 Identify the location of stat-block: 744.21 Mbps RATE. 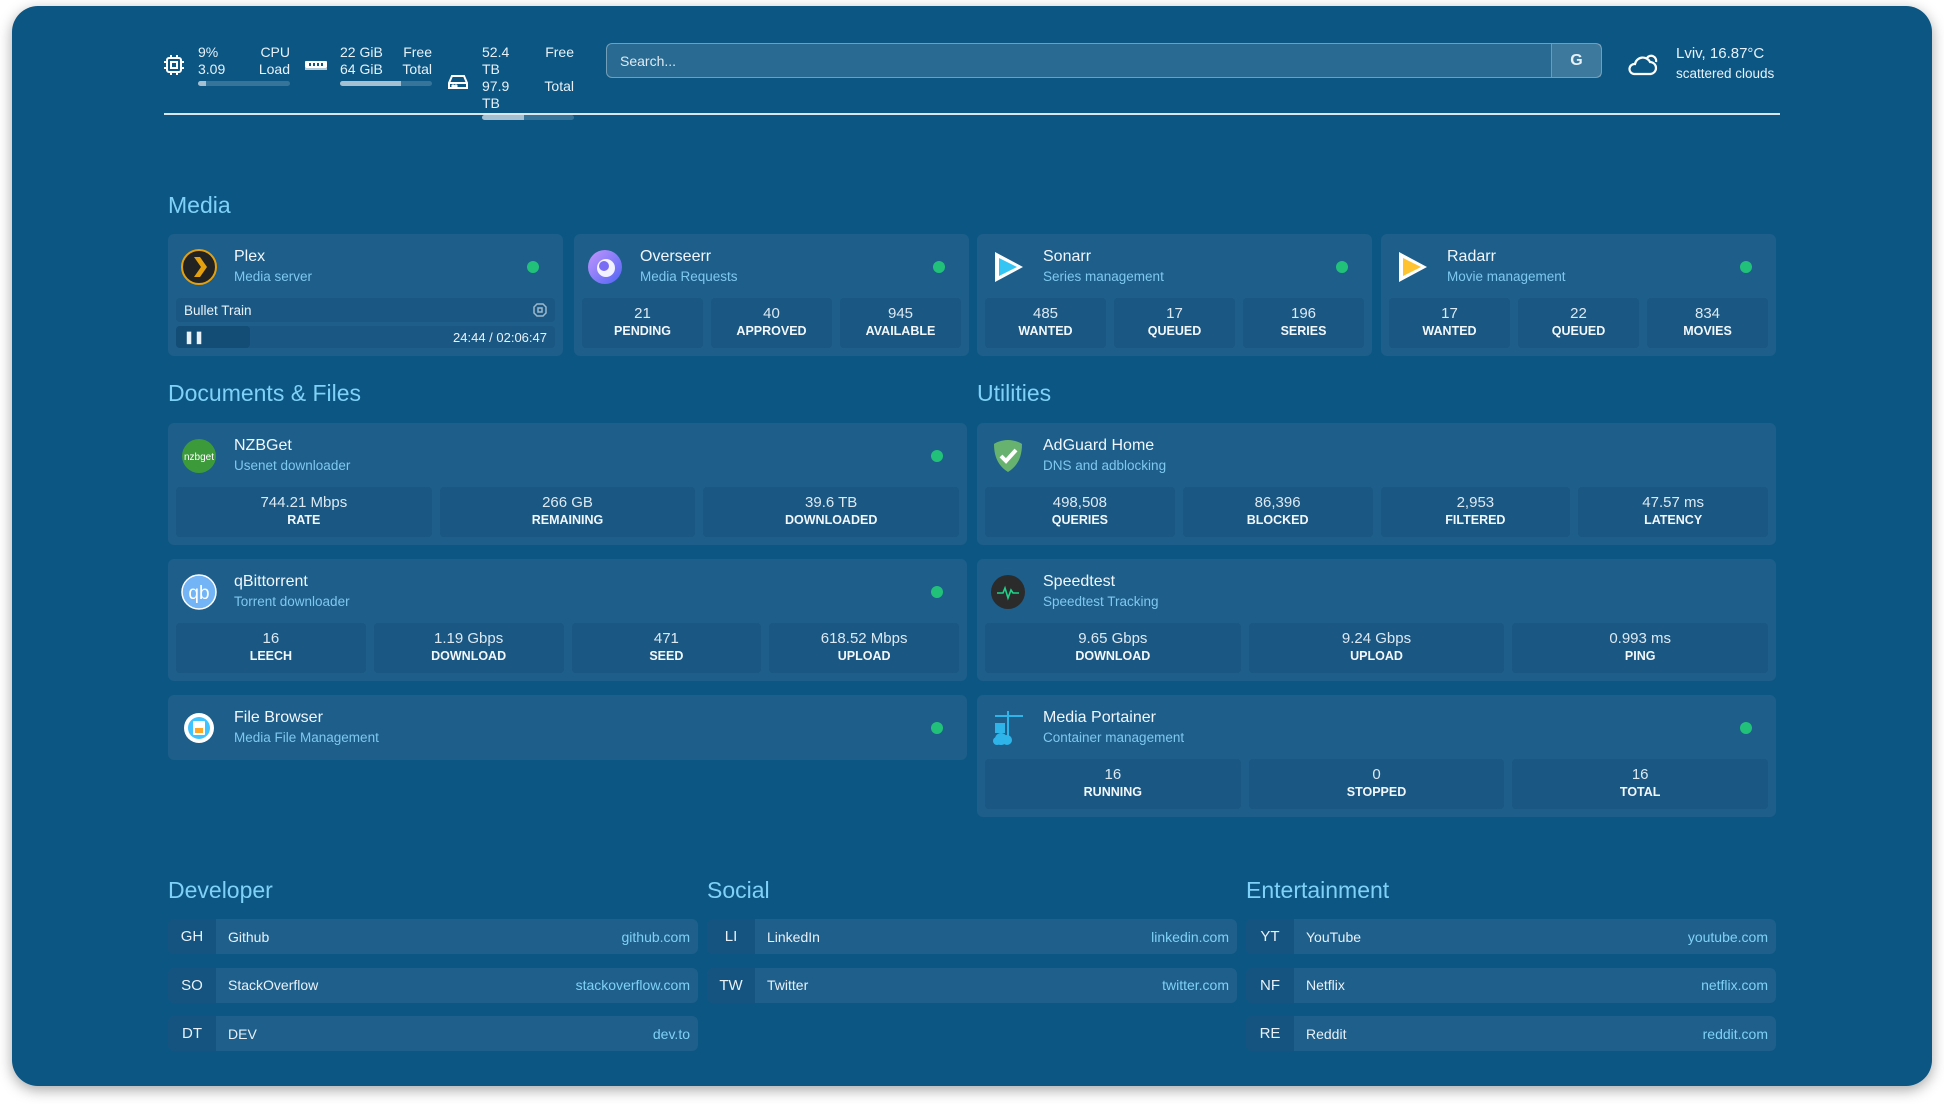
(304, 512).